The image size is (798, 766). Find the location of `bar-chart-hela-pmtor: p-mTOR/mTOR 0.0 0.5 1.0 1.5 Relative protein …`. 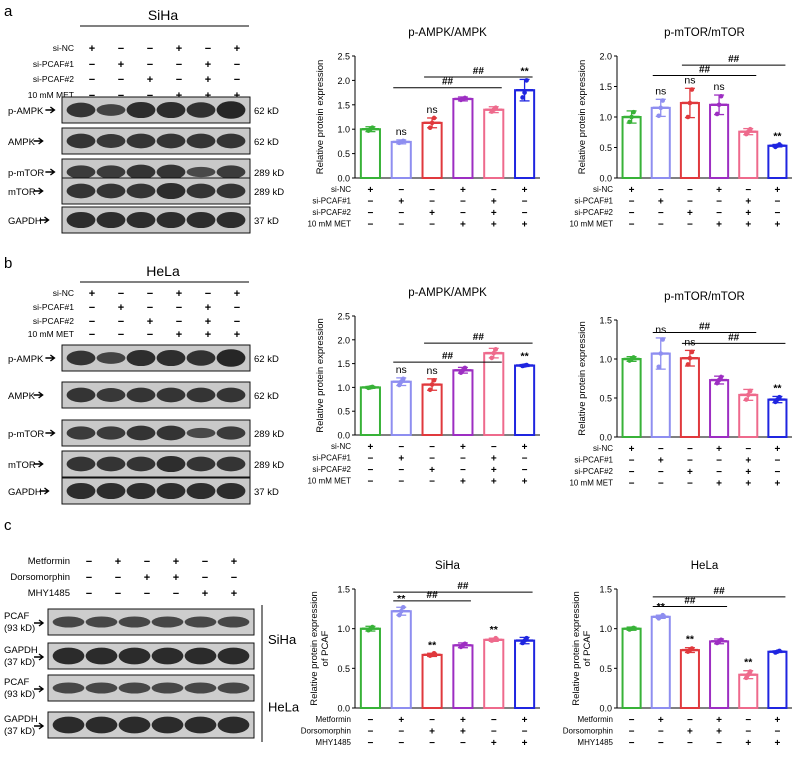

bar-chart-hela-pmtor: p-mTOR/mTOR 0.0 0.5 1.0 1.5 Relative protein … is located at coordinates (680, 390).